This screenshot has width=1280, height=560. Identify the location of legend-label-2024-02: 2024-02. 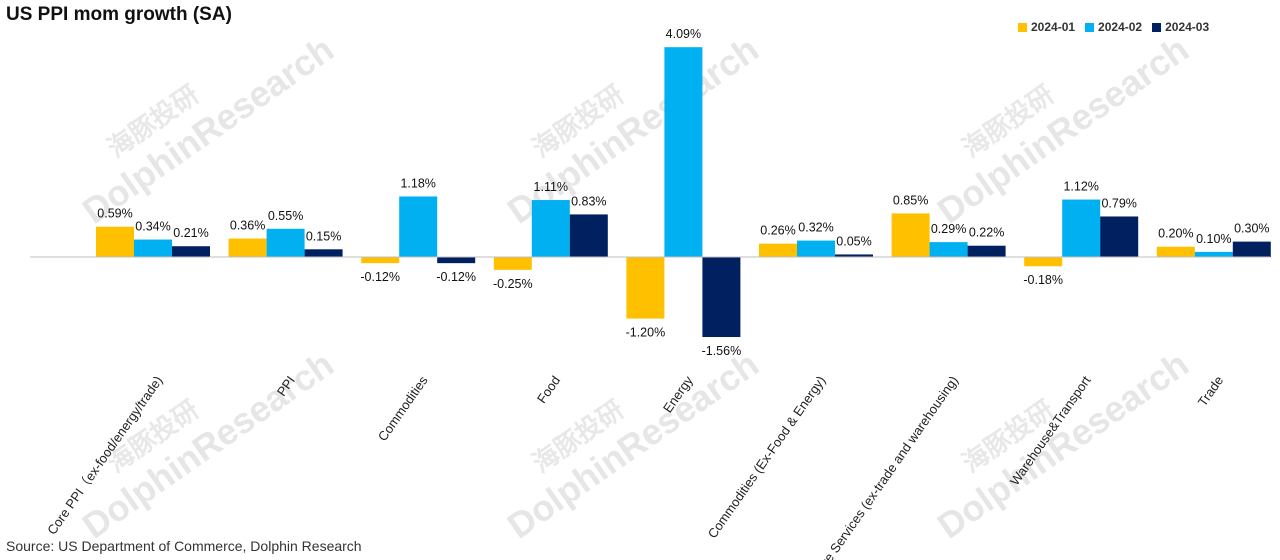
(1120, 27).